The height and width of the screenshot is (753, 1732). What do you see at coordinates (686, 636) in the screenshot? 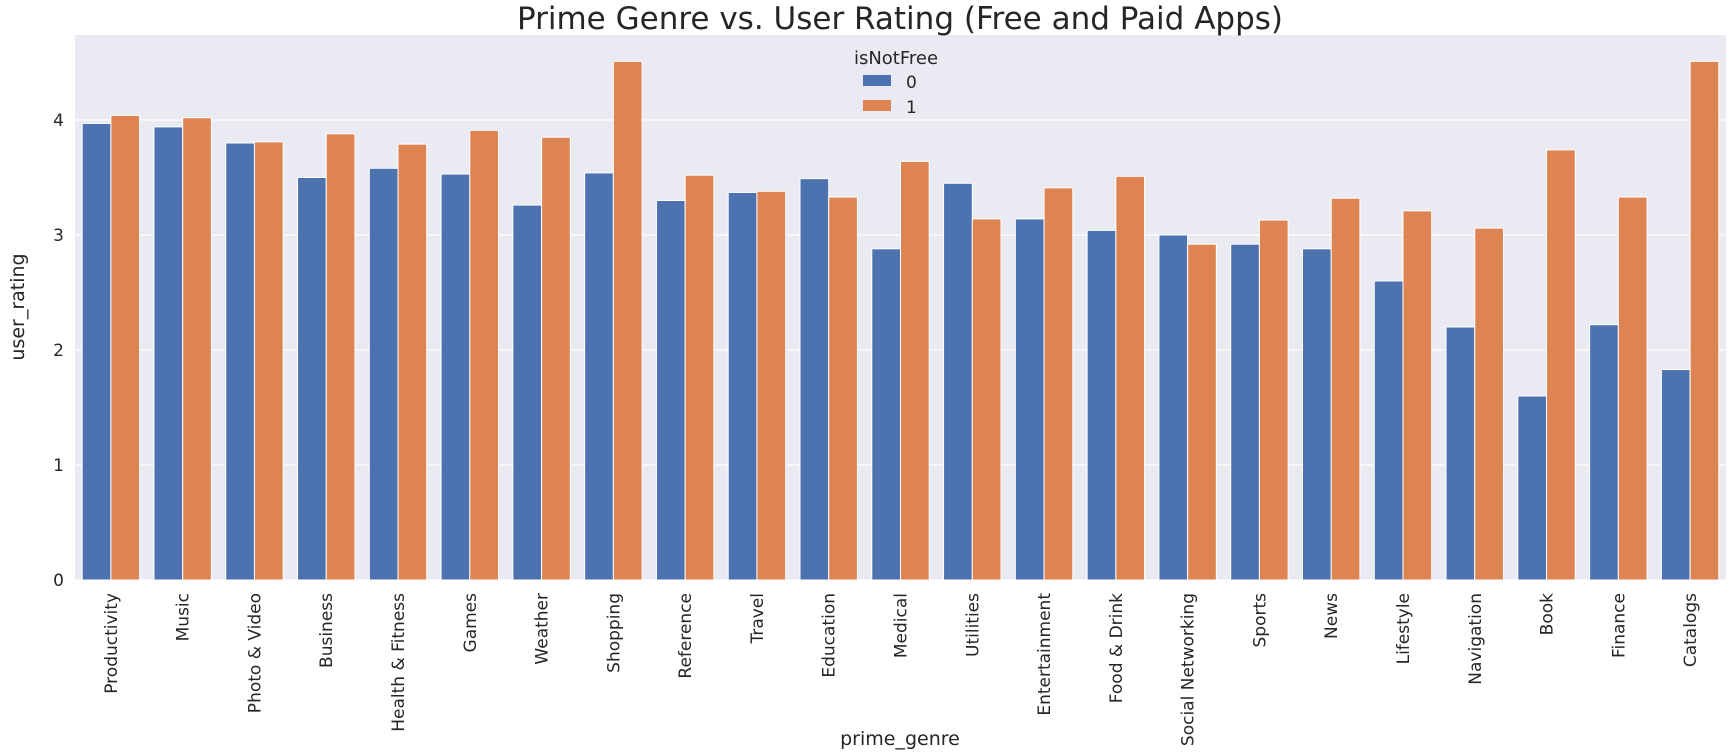
I see `x-tick-label: Reference` at bounding box center [686, 636].